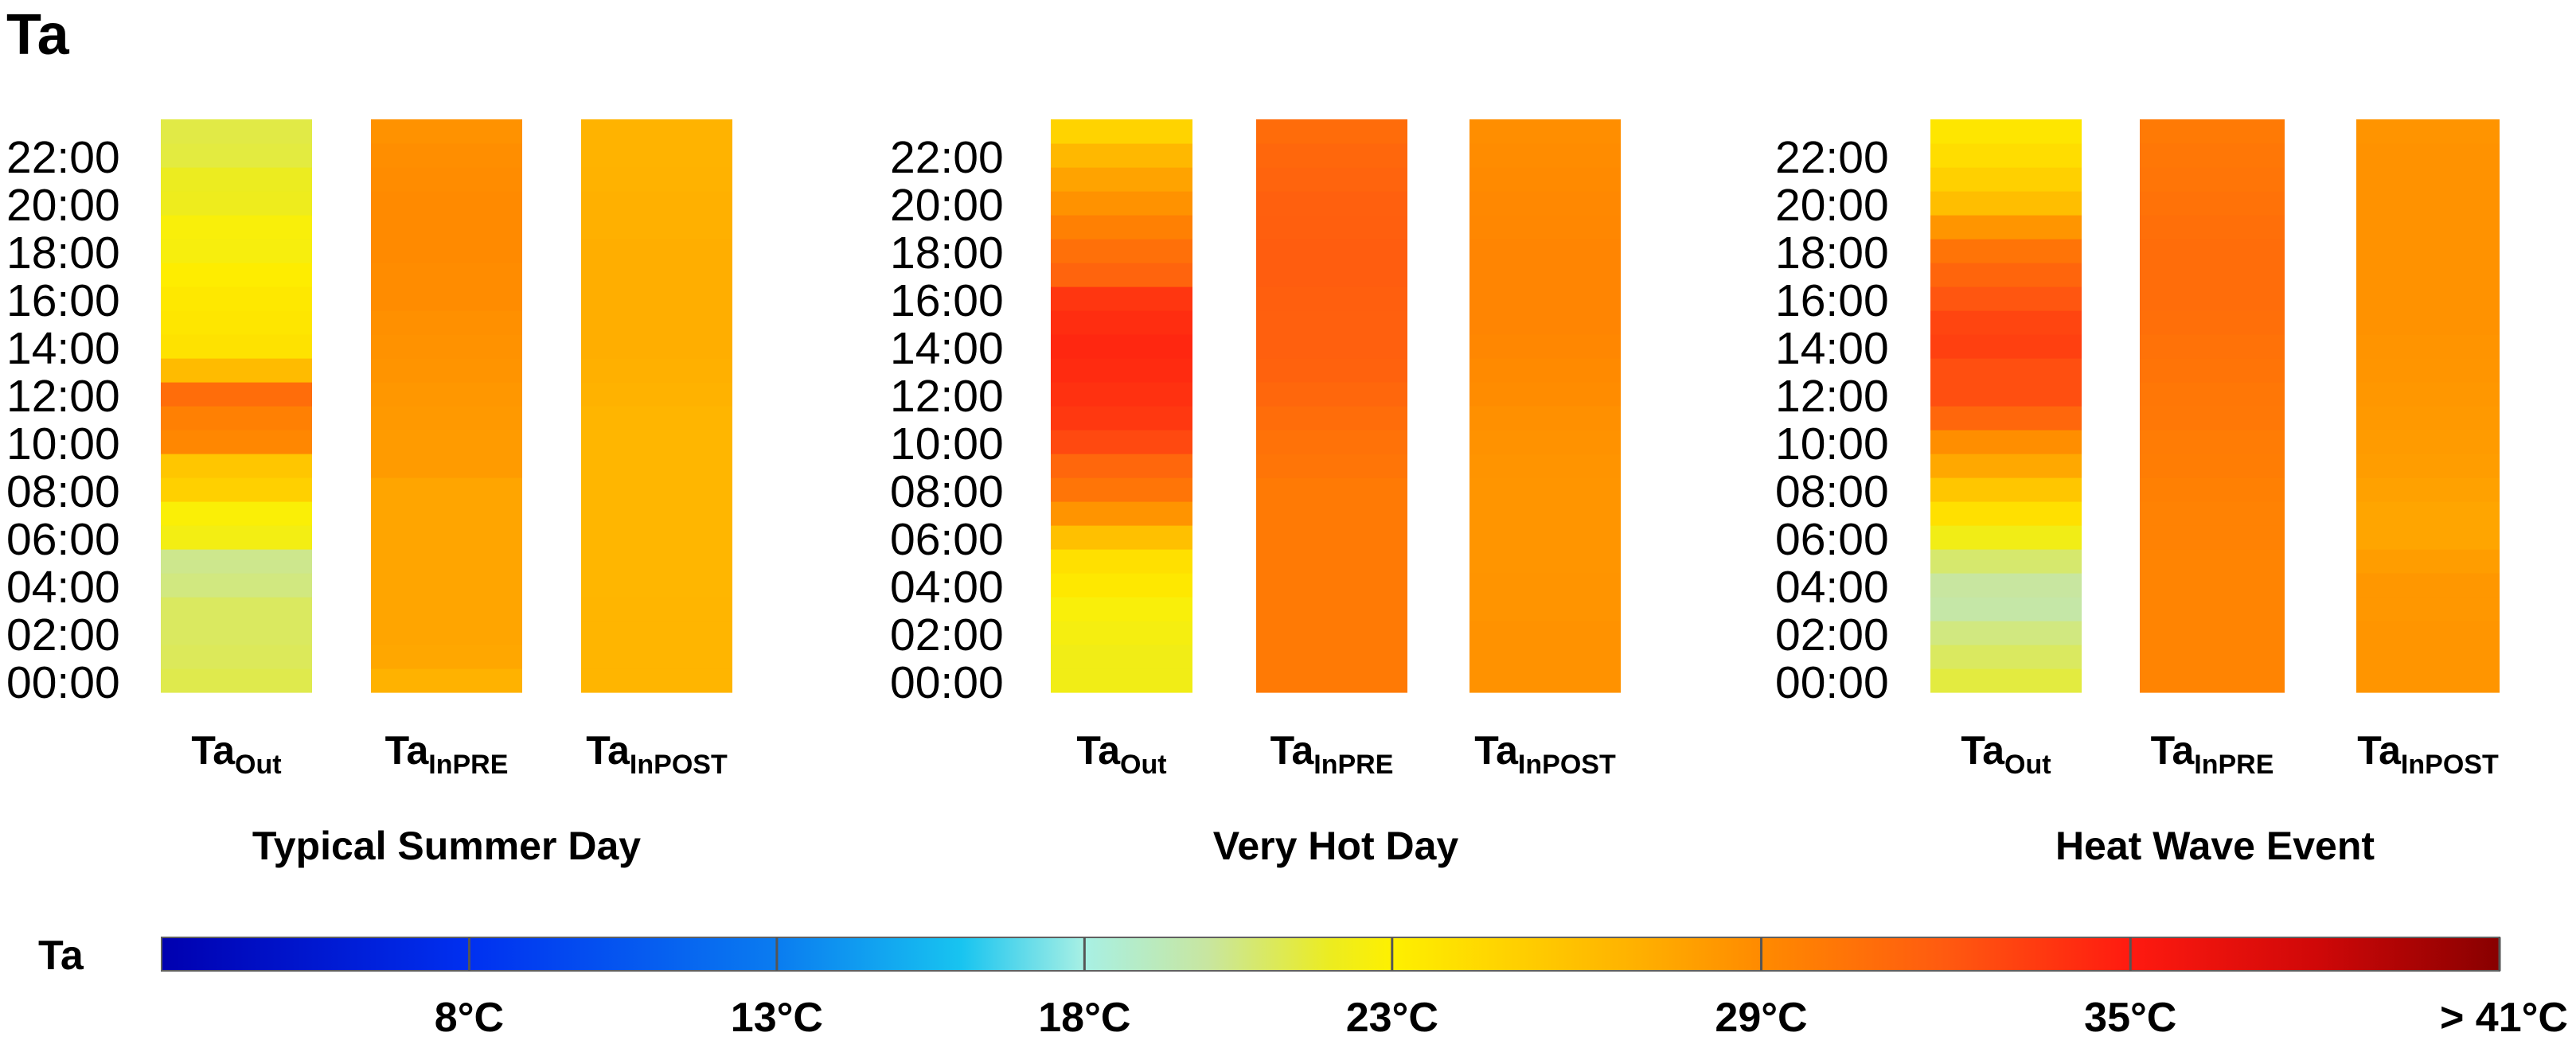 Image resolution: width=2576 pixels, height=1048 pixels. Describe the element at coordinates (1832, 348) in the screenshot. I see `y-tick-label: 14:00` at that location.